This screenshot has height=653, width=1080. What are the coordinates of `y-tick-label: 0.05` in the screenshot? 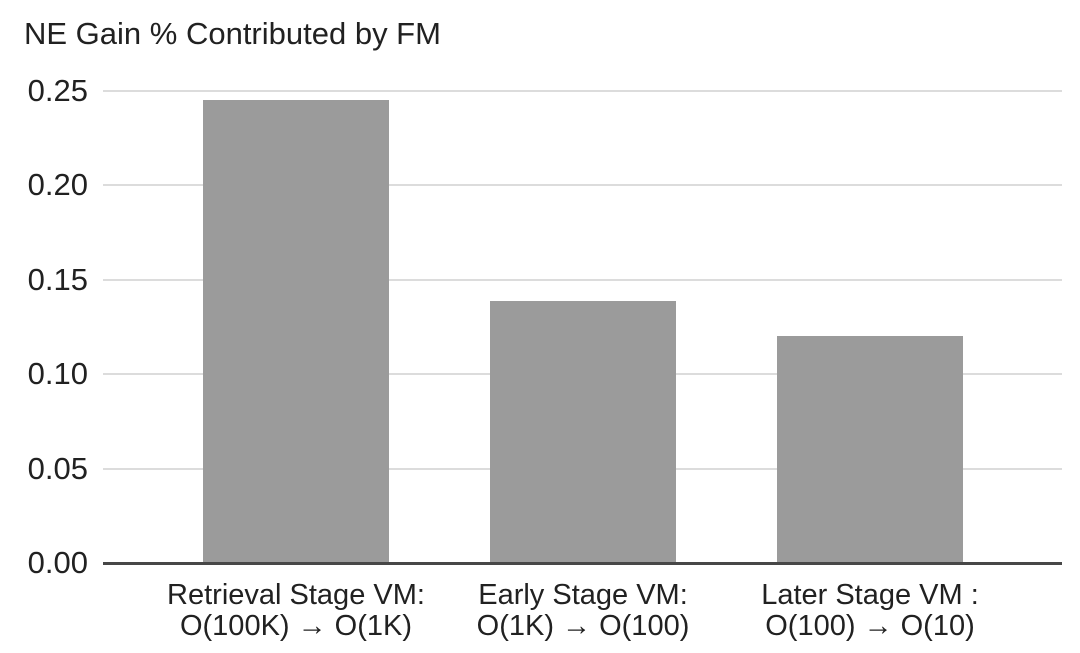 It's located at (57, 468).